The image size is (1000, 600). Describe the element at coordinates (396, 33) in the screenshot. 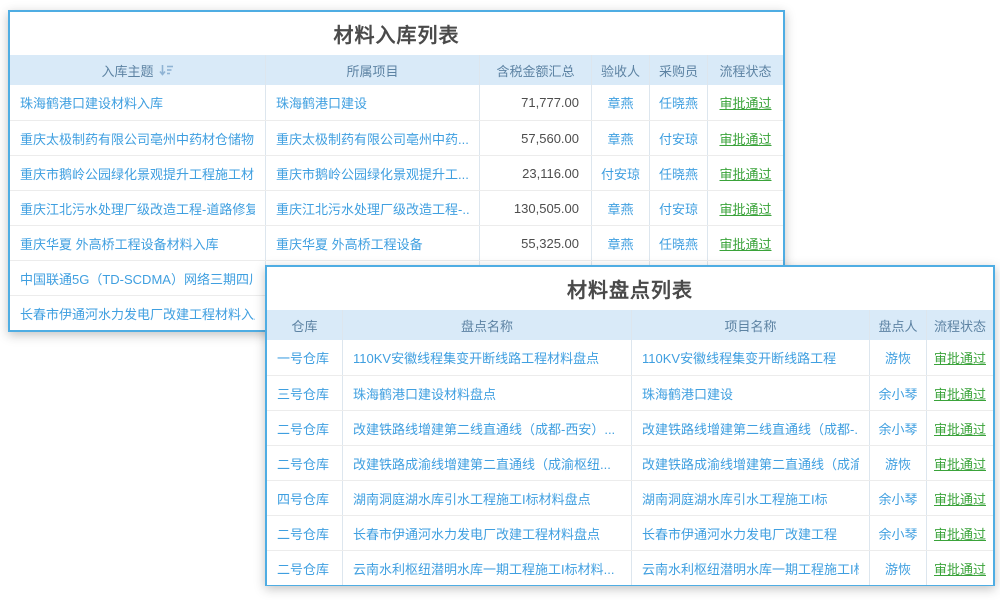

I see `inbound-table-title: 材料入库列表` at that location.